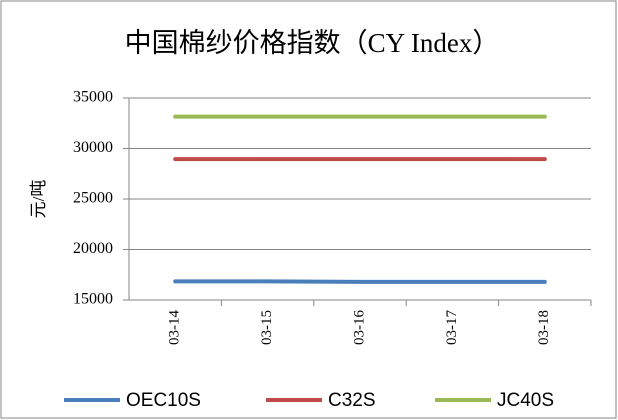 The image size is (618, 420). Describe the element at coordinates (359, 327) in the screenshot. I see `x-tick-label: 03-16` at that location.